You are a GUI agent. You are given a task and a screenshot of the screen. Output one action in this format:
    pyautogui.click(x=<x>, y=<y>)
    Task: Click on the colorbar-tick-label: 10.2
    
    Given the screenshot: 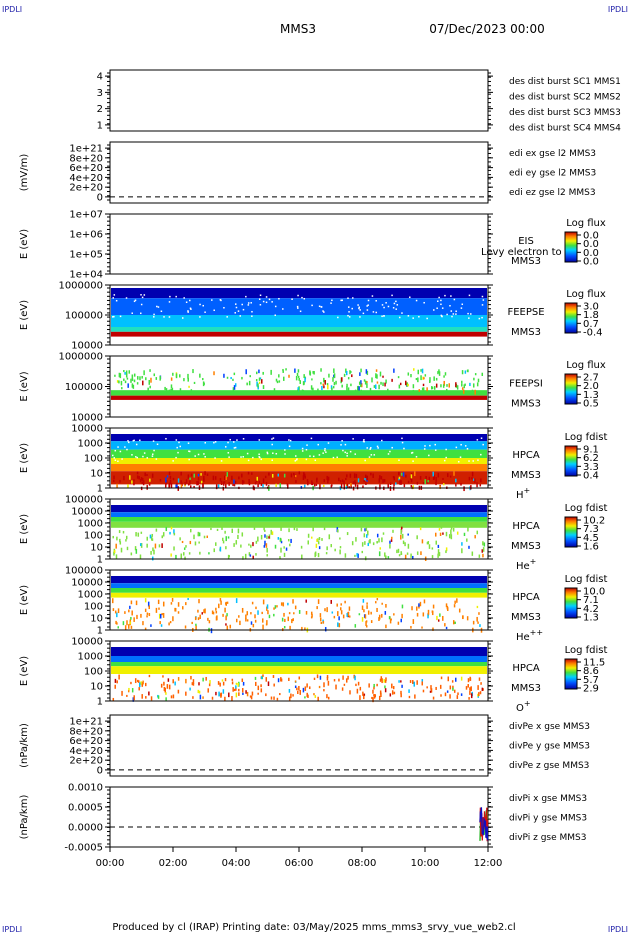 What is the action you would take?
    pyautogui.click(x=594, y=521)
    